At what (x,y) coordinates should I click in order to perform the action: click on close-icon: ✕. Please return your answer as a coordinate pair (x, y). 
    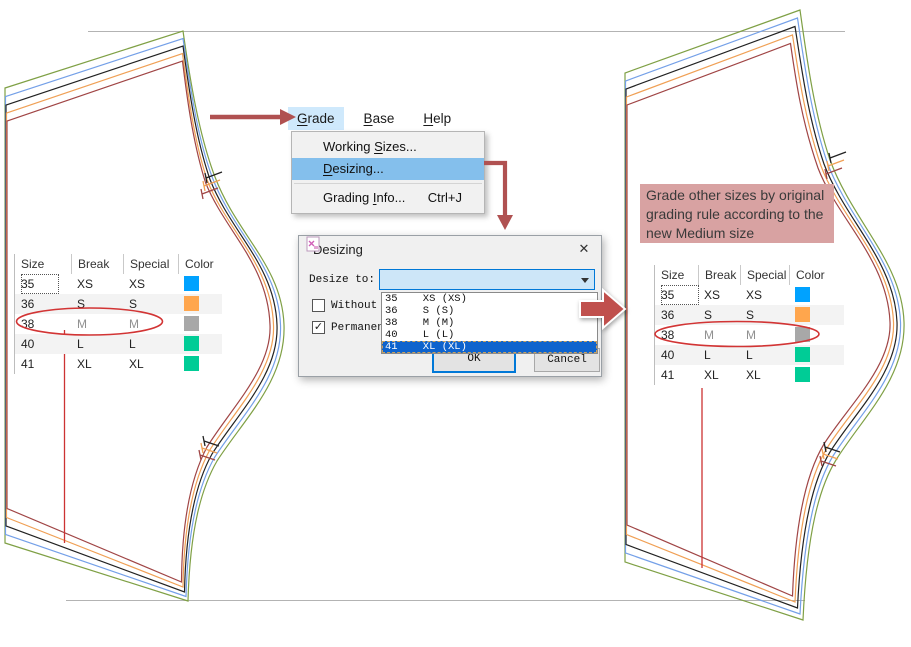
    Looking at the image, I should click on (584, 248).